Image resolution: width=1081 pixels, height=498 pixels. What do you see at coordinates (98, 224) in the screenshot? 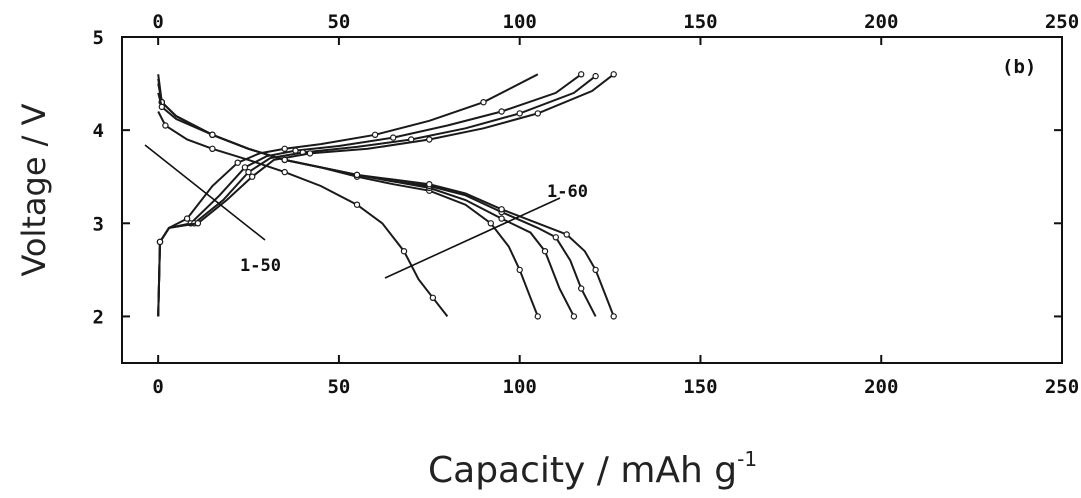
I see `y-tick-label: 3` at bounding box center [98, 224].